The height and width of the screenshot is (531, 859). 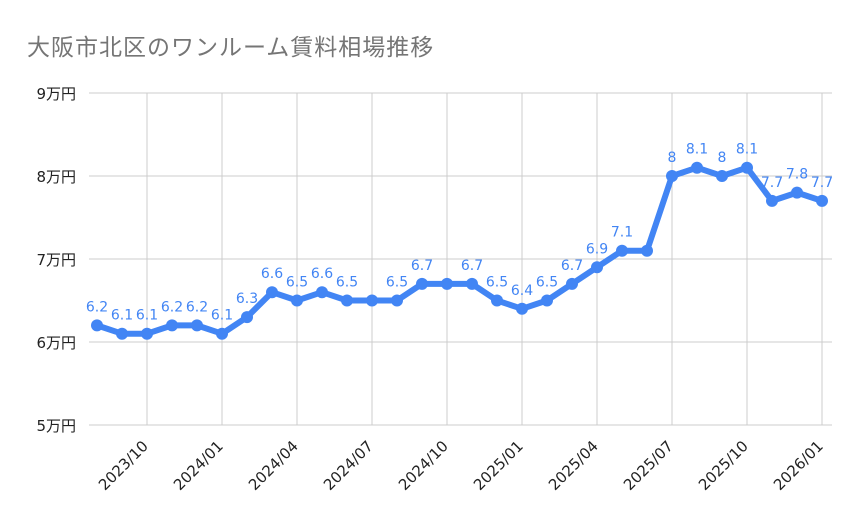 I want to click on data-label: 7.8, so click(x=797, y=175).